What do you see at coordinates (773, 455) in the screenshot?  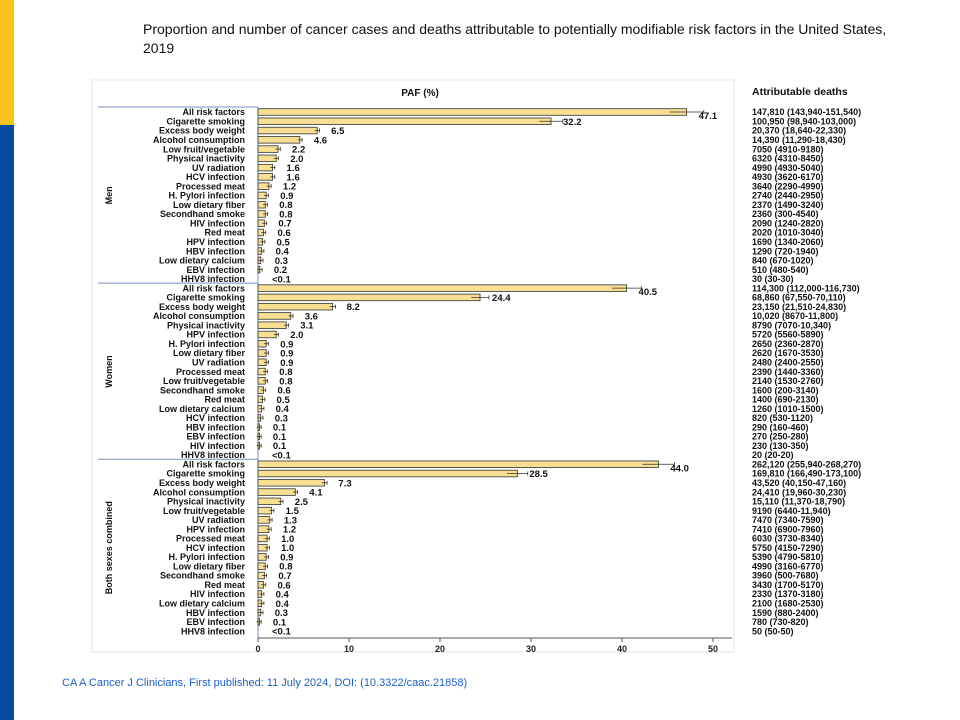 I see `attributable-deaths-value: 20 (20-20)` at bounding box center [773, 455].